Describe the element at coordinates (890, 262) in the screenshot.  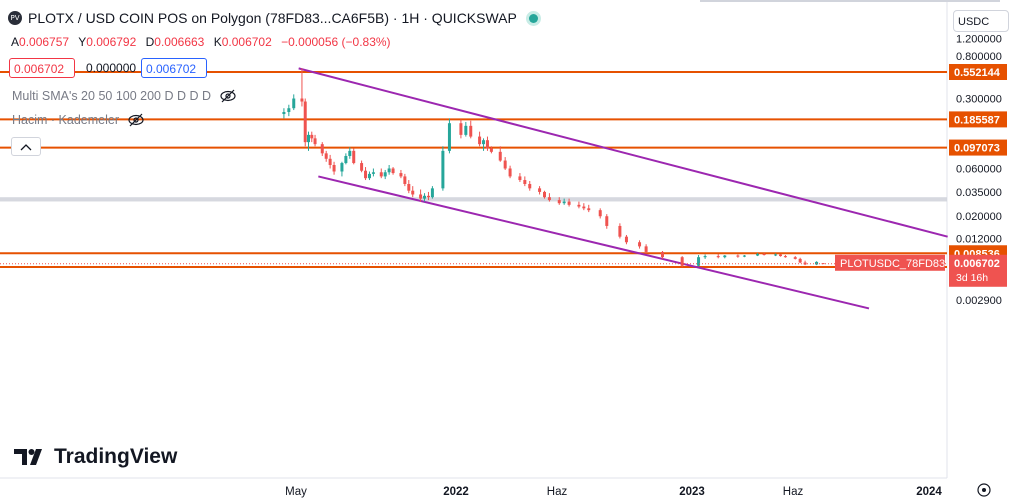
I see `symbol-tag-bg` at that location.